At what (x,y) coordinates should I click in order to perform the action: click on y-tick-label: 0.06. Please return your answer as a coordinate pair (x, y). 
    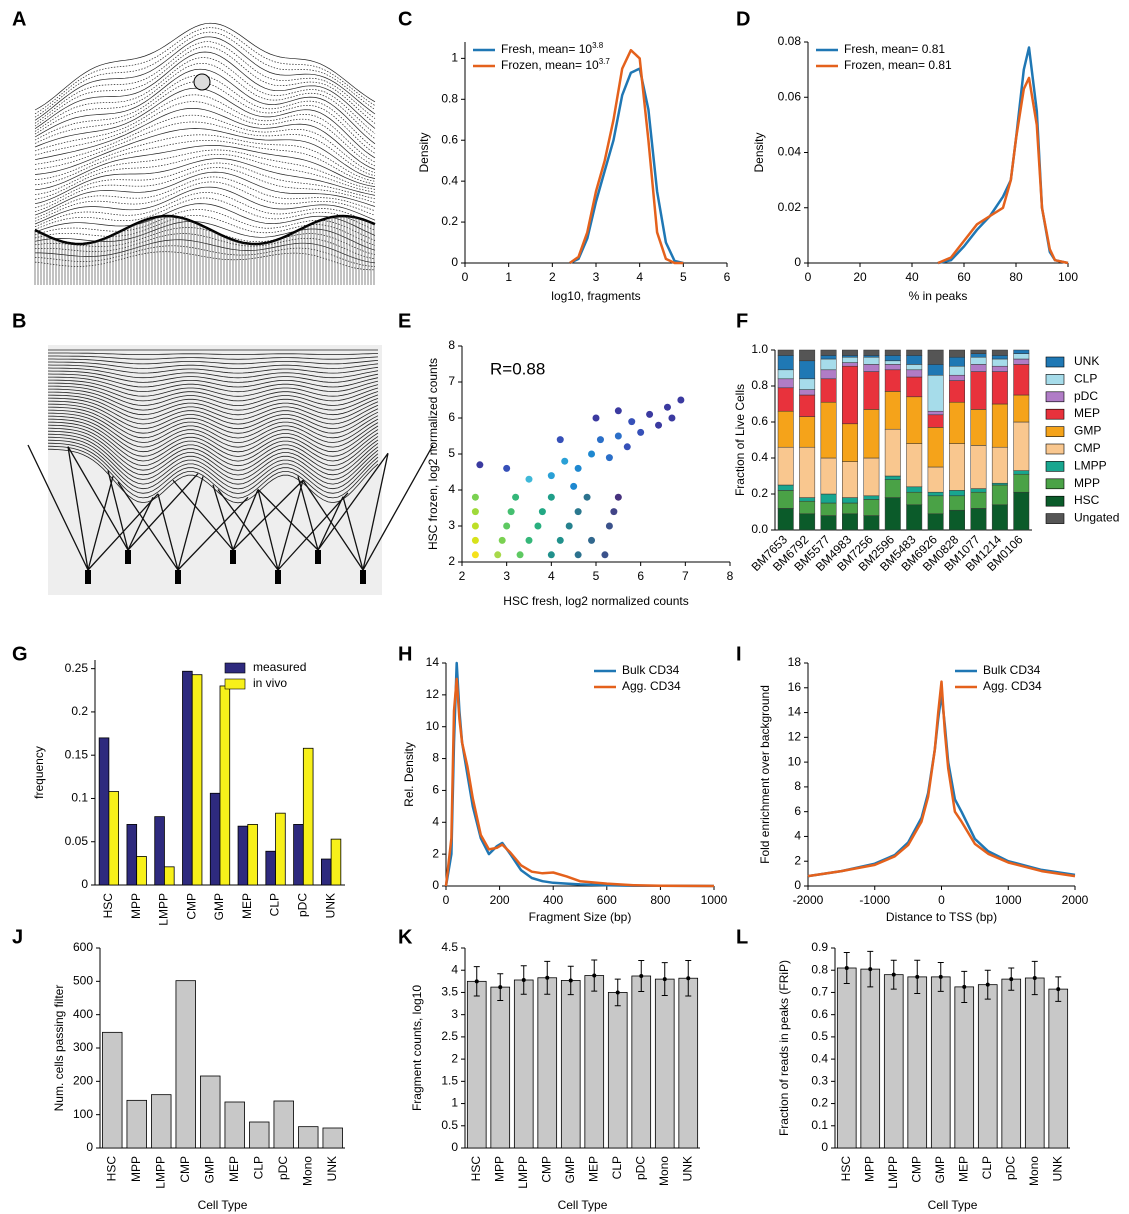
    Looking at the image, I should click on (790, 96).